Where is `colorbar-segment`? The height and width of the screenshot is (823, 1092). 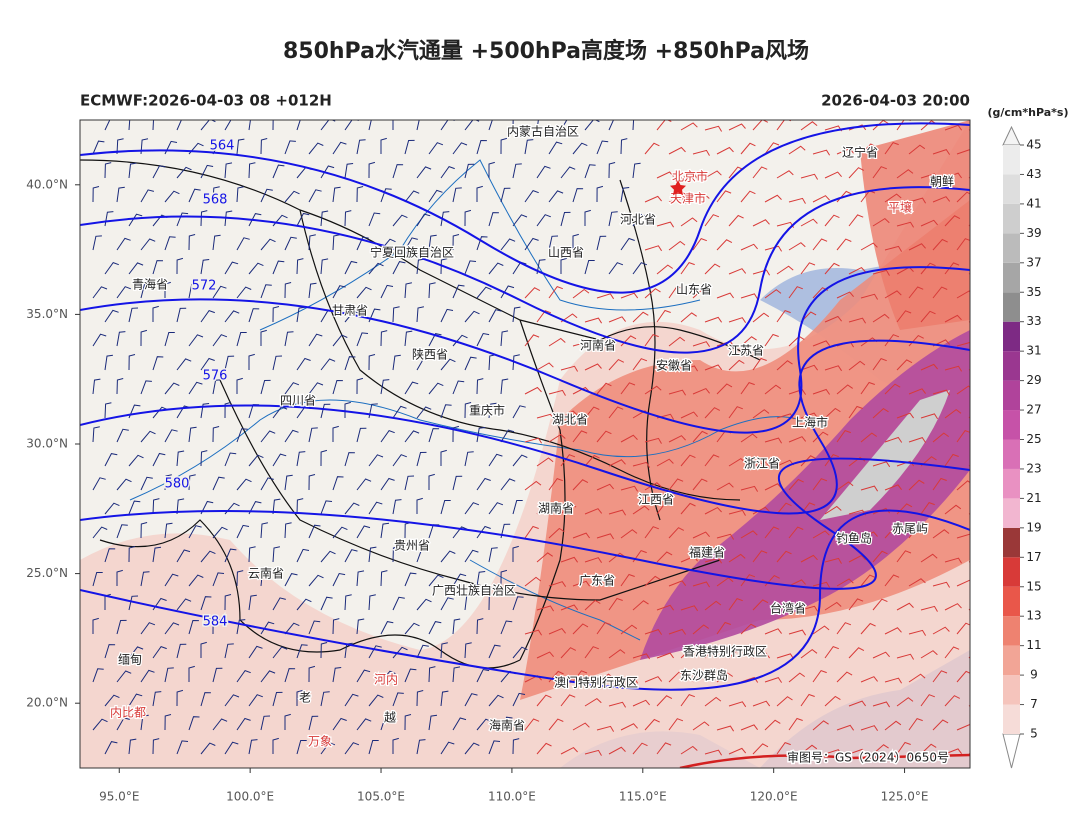 colorbar-segment is located at coordinates (1011, 542).